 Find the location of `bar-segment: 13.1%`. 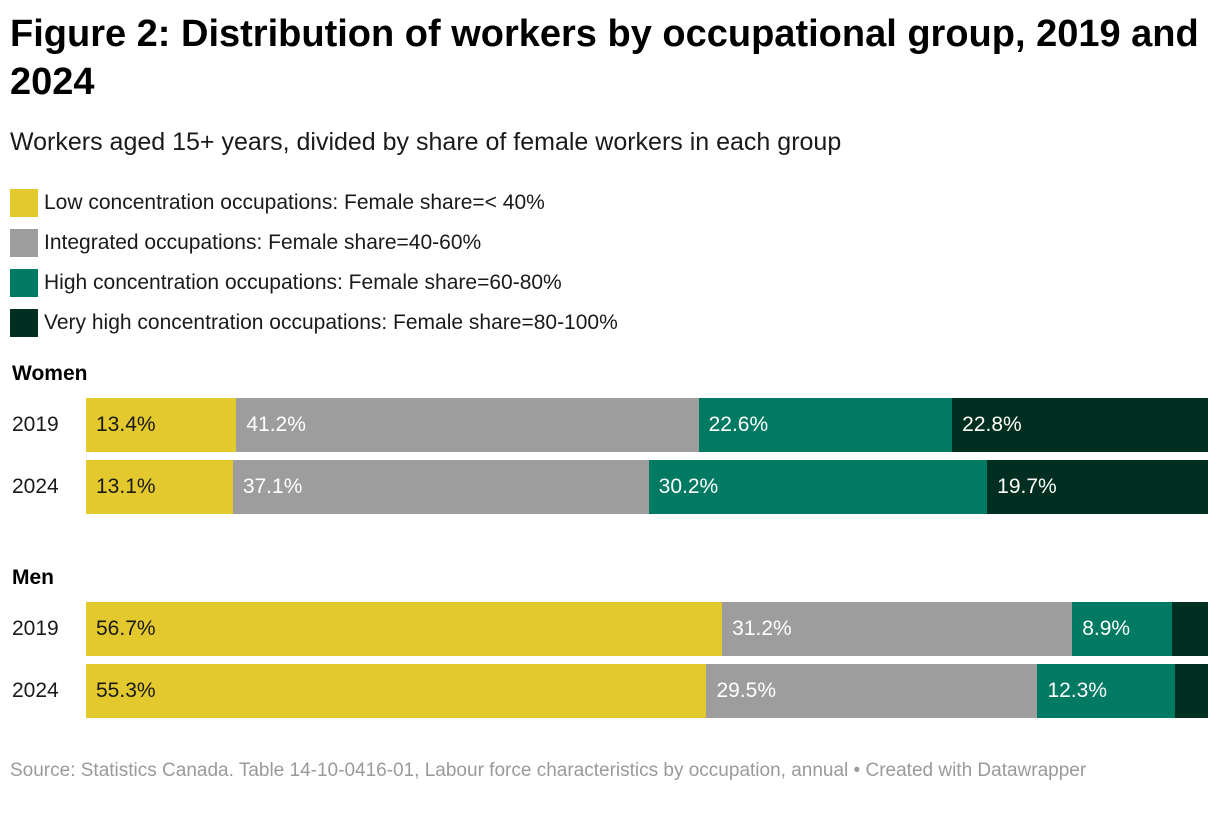

bar-segment: 13.1% is located at coordinates (160, 487).